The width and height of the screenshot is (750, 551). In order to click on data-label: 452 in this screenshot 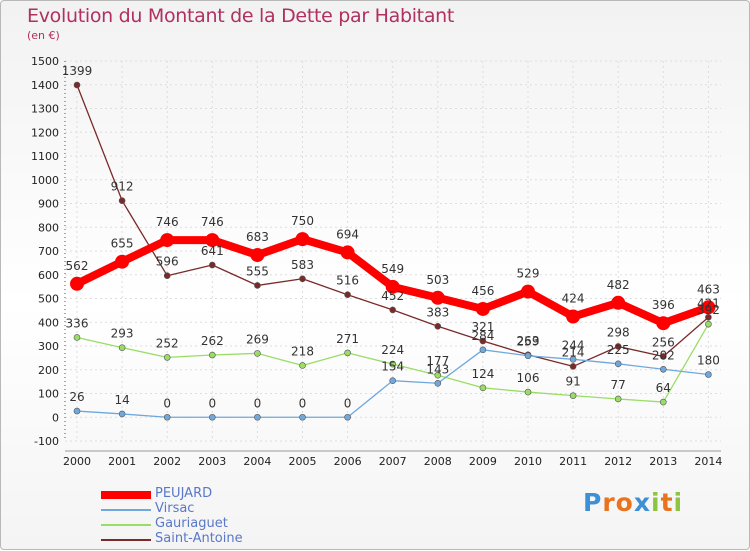, I will do `click(392, 296)`.